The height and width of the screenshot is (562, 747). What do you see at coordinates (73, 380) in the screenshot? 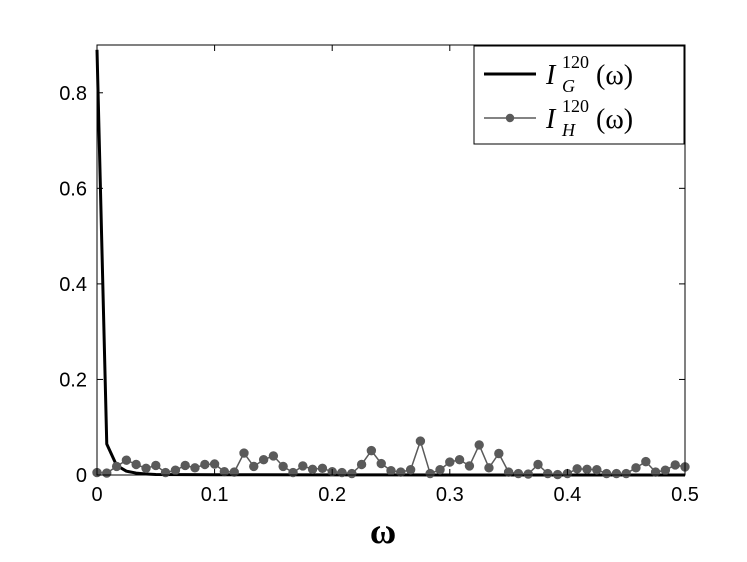
I see `y-tick-label: 0.2` at bounding box center [73, 380].